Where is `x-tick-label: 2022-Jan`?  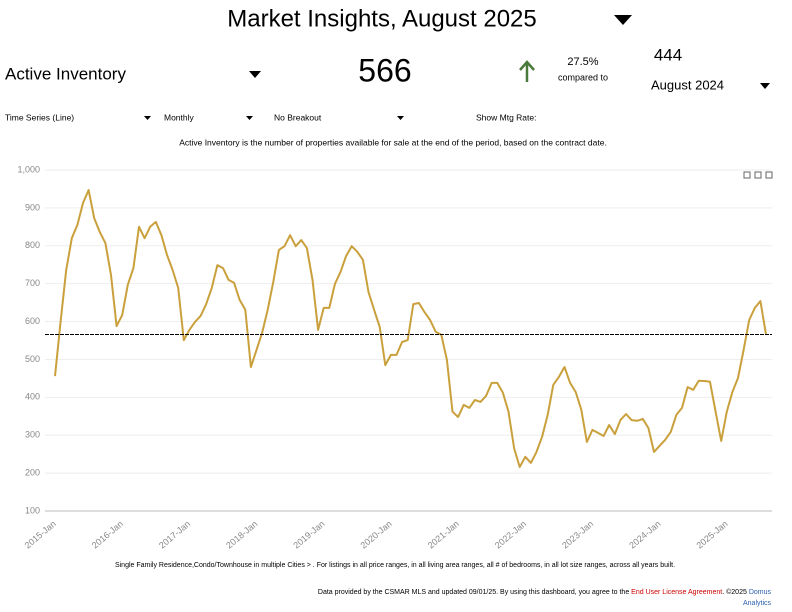
x-tick-label: 2022-Jan is located at coordinates (510, 535).